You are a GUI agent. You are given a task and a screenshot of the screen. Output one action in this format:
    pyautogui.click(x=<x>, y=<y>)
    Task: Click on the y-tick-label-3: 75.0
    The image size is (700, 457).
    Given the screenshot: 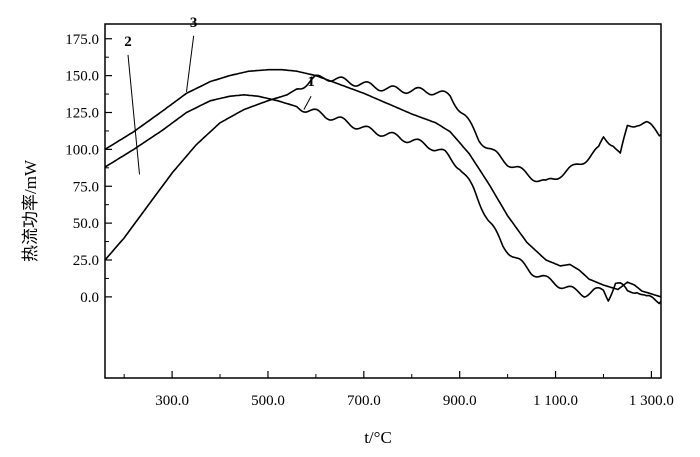 What is the action you would take?
    pyautogui.click(x=86, y=187)
    